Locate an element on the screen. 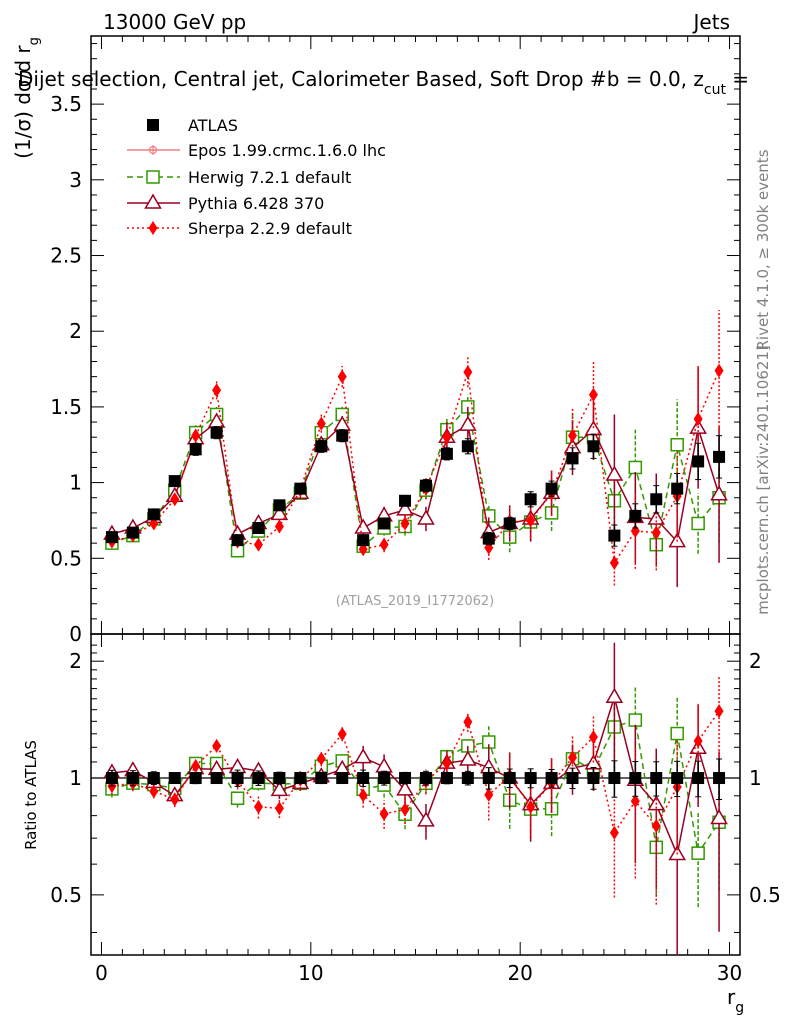 Image resolution: width=786 pixels, height=1024 pixels. sherpa-ratio-line is located at coordinates (415, 772).